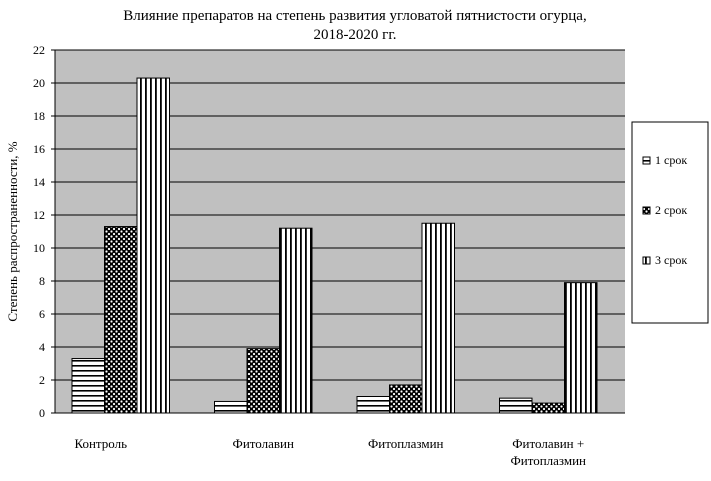  I want to click on x-tick-label: Фитолавин +, so click(548, 443).